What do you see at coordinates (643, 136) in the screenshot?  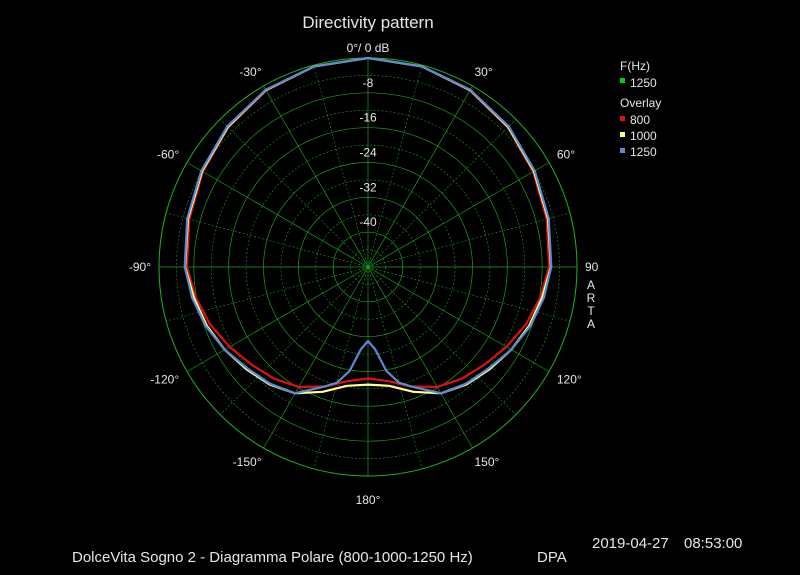 I see `legend-entry-1000: 1000` at bounding box center [643, 136].